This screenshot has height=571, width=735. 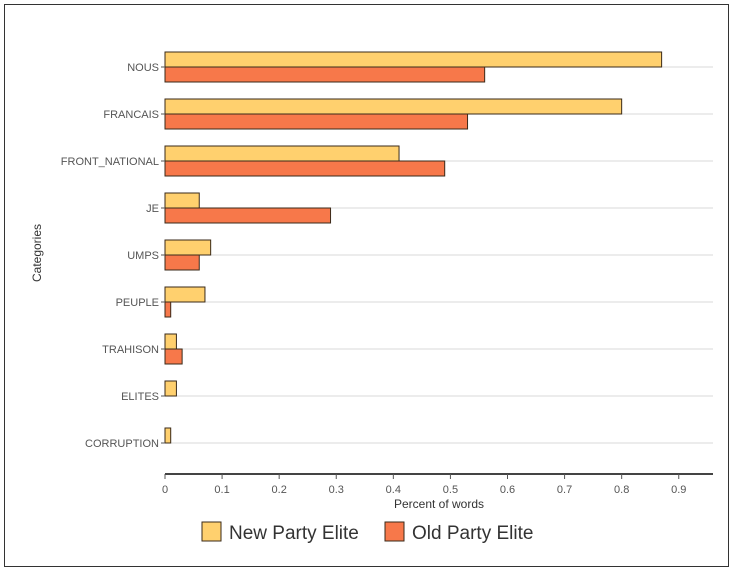 What do you see at coordinates (294, 533) in the screenshot?
I see `legend-label: New Party Elite` at bounding box center [294, 533].